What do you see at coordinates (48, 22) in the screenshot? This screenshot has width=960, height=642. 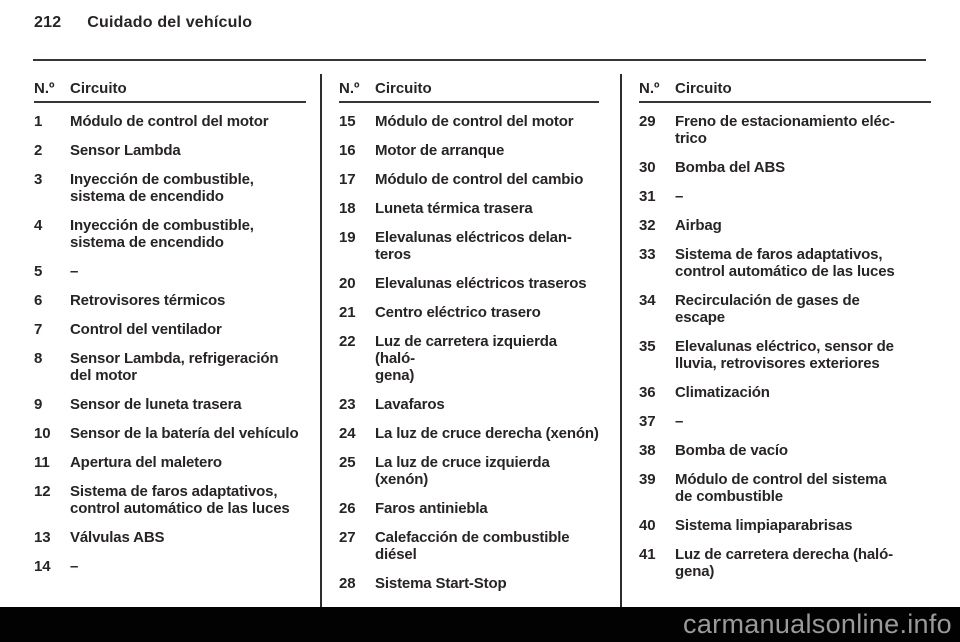 I see `page-number: 212` at bounding box center [48, 22].